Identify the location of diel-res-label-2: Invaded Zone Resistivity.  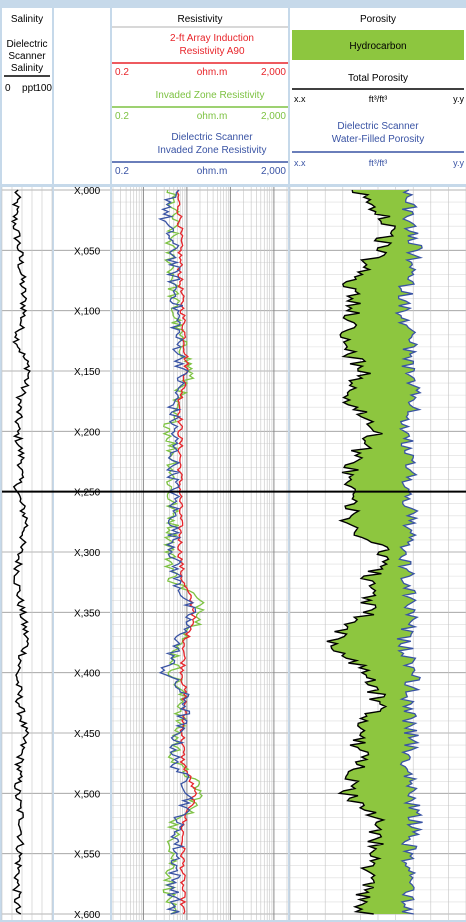
(212, 150).